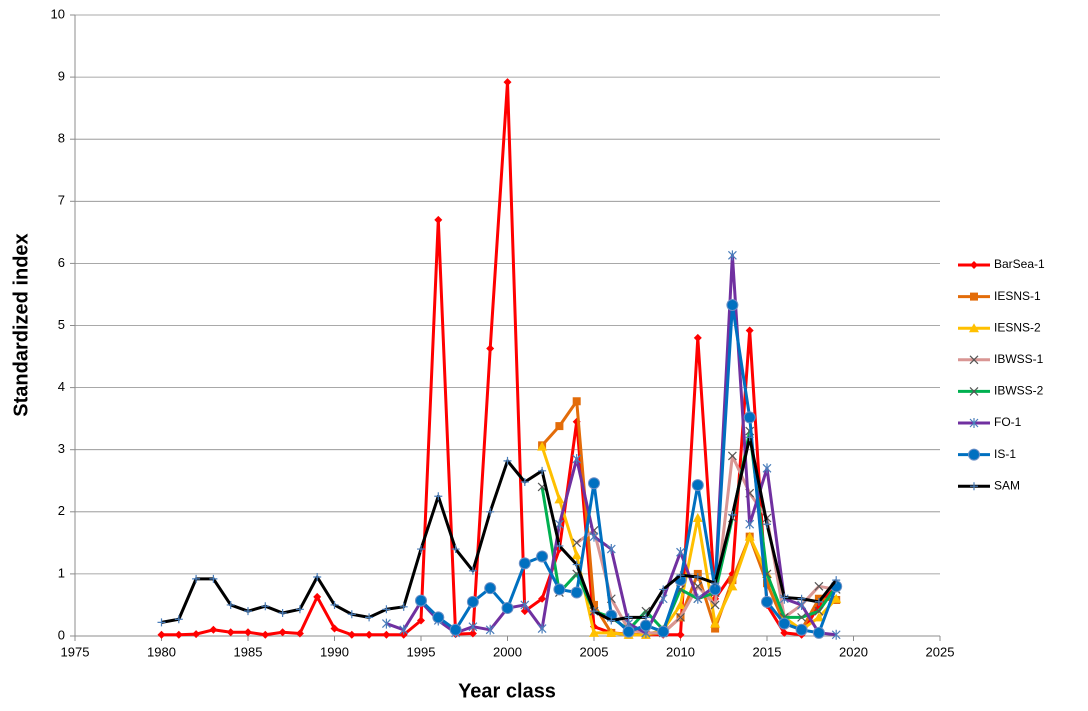  Describe the element at coordinates (61, 386) in the screenshot. I see `y-tick-label: 4` at that location.